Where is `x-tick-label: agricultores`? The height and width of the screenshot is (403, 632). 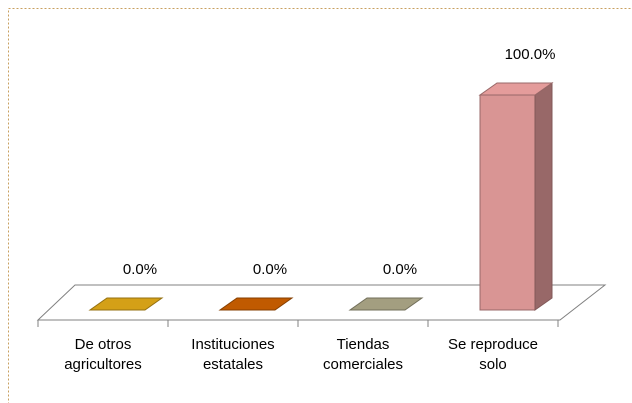
x-tick-label: agricultores is located at coordinates (103, 364).